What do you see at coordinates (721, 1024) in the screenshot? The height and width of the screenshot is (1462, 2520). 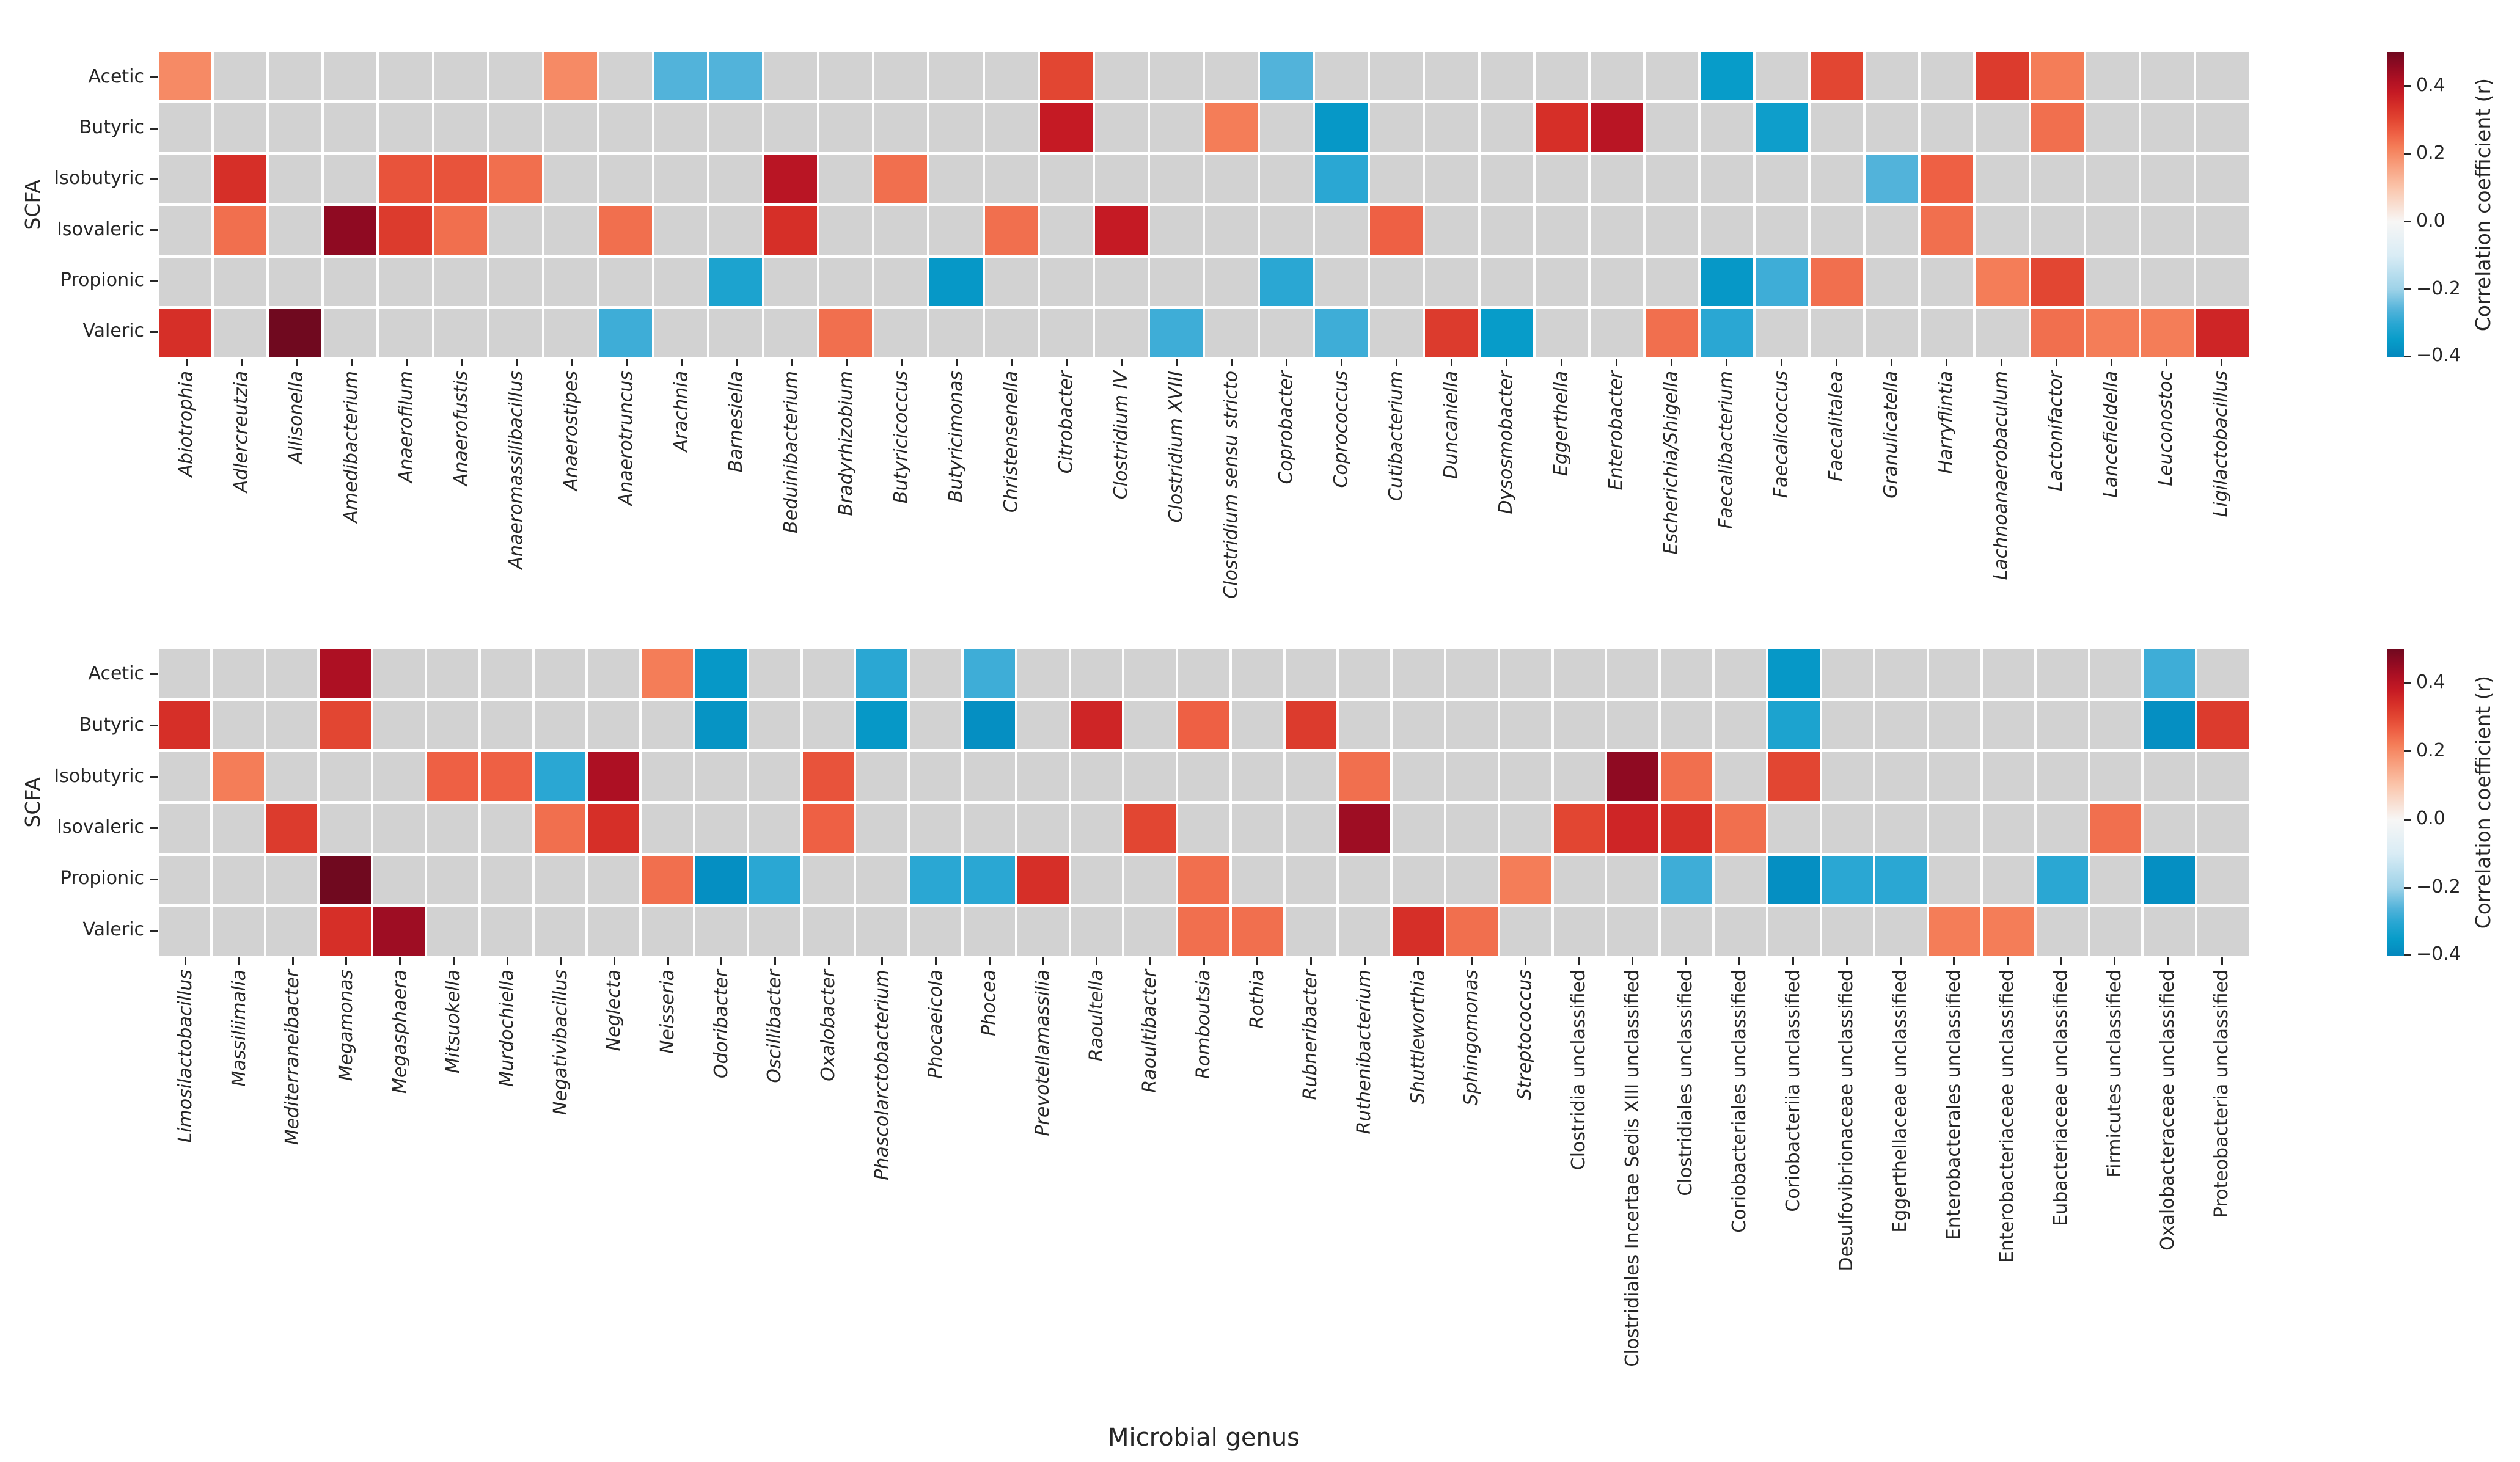 I see `x-tick-label: Odoribacter` at bounding box center [721, 1024].